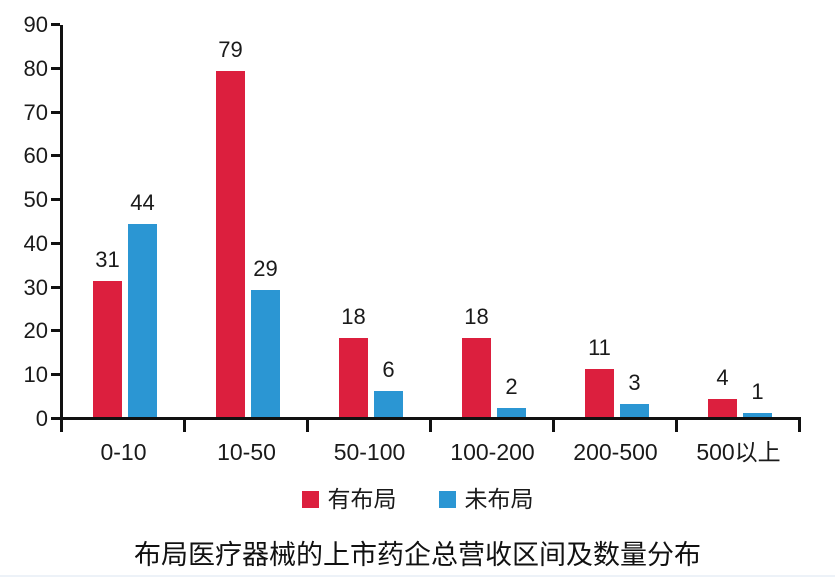  What do you see at coordinates (615, 452) in the screenshot?
I see `x-axis-label: 200-500` at bounding box center [615, 452].